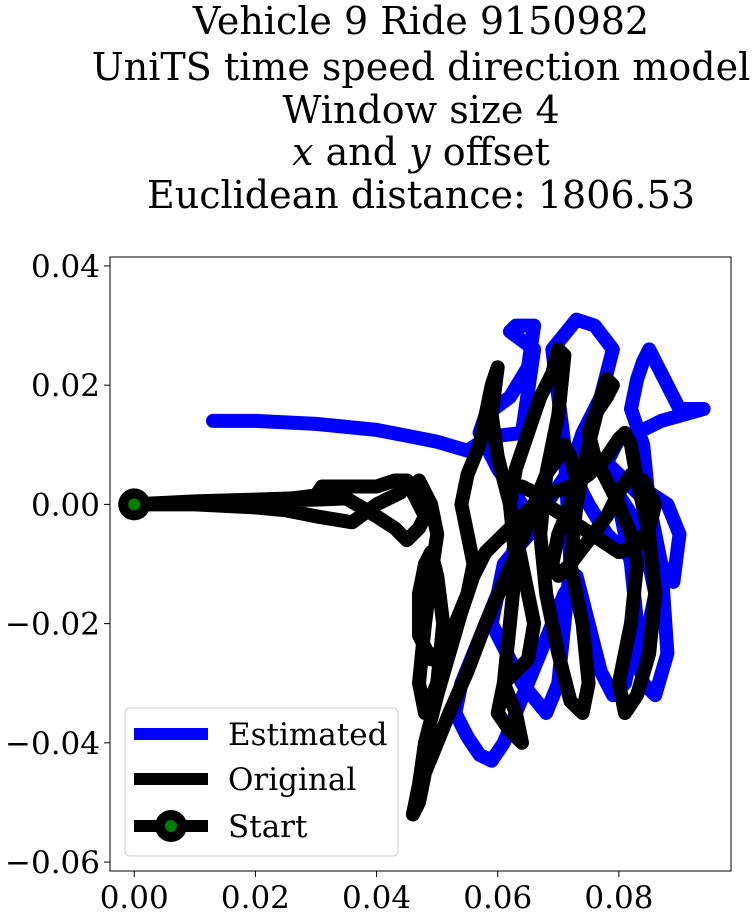 The height and width of the screenshot is (919, 753). What do you see at coordinates (65, 386) in the screenshot?
I see `y-tick-label: 0.02` at bounding box center [65, 386].